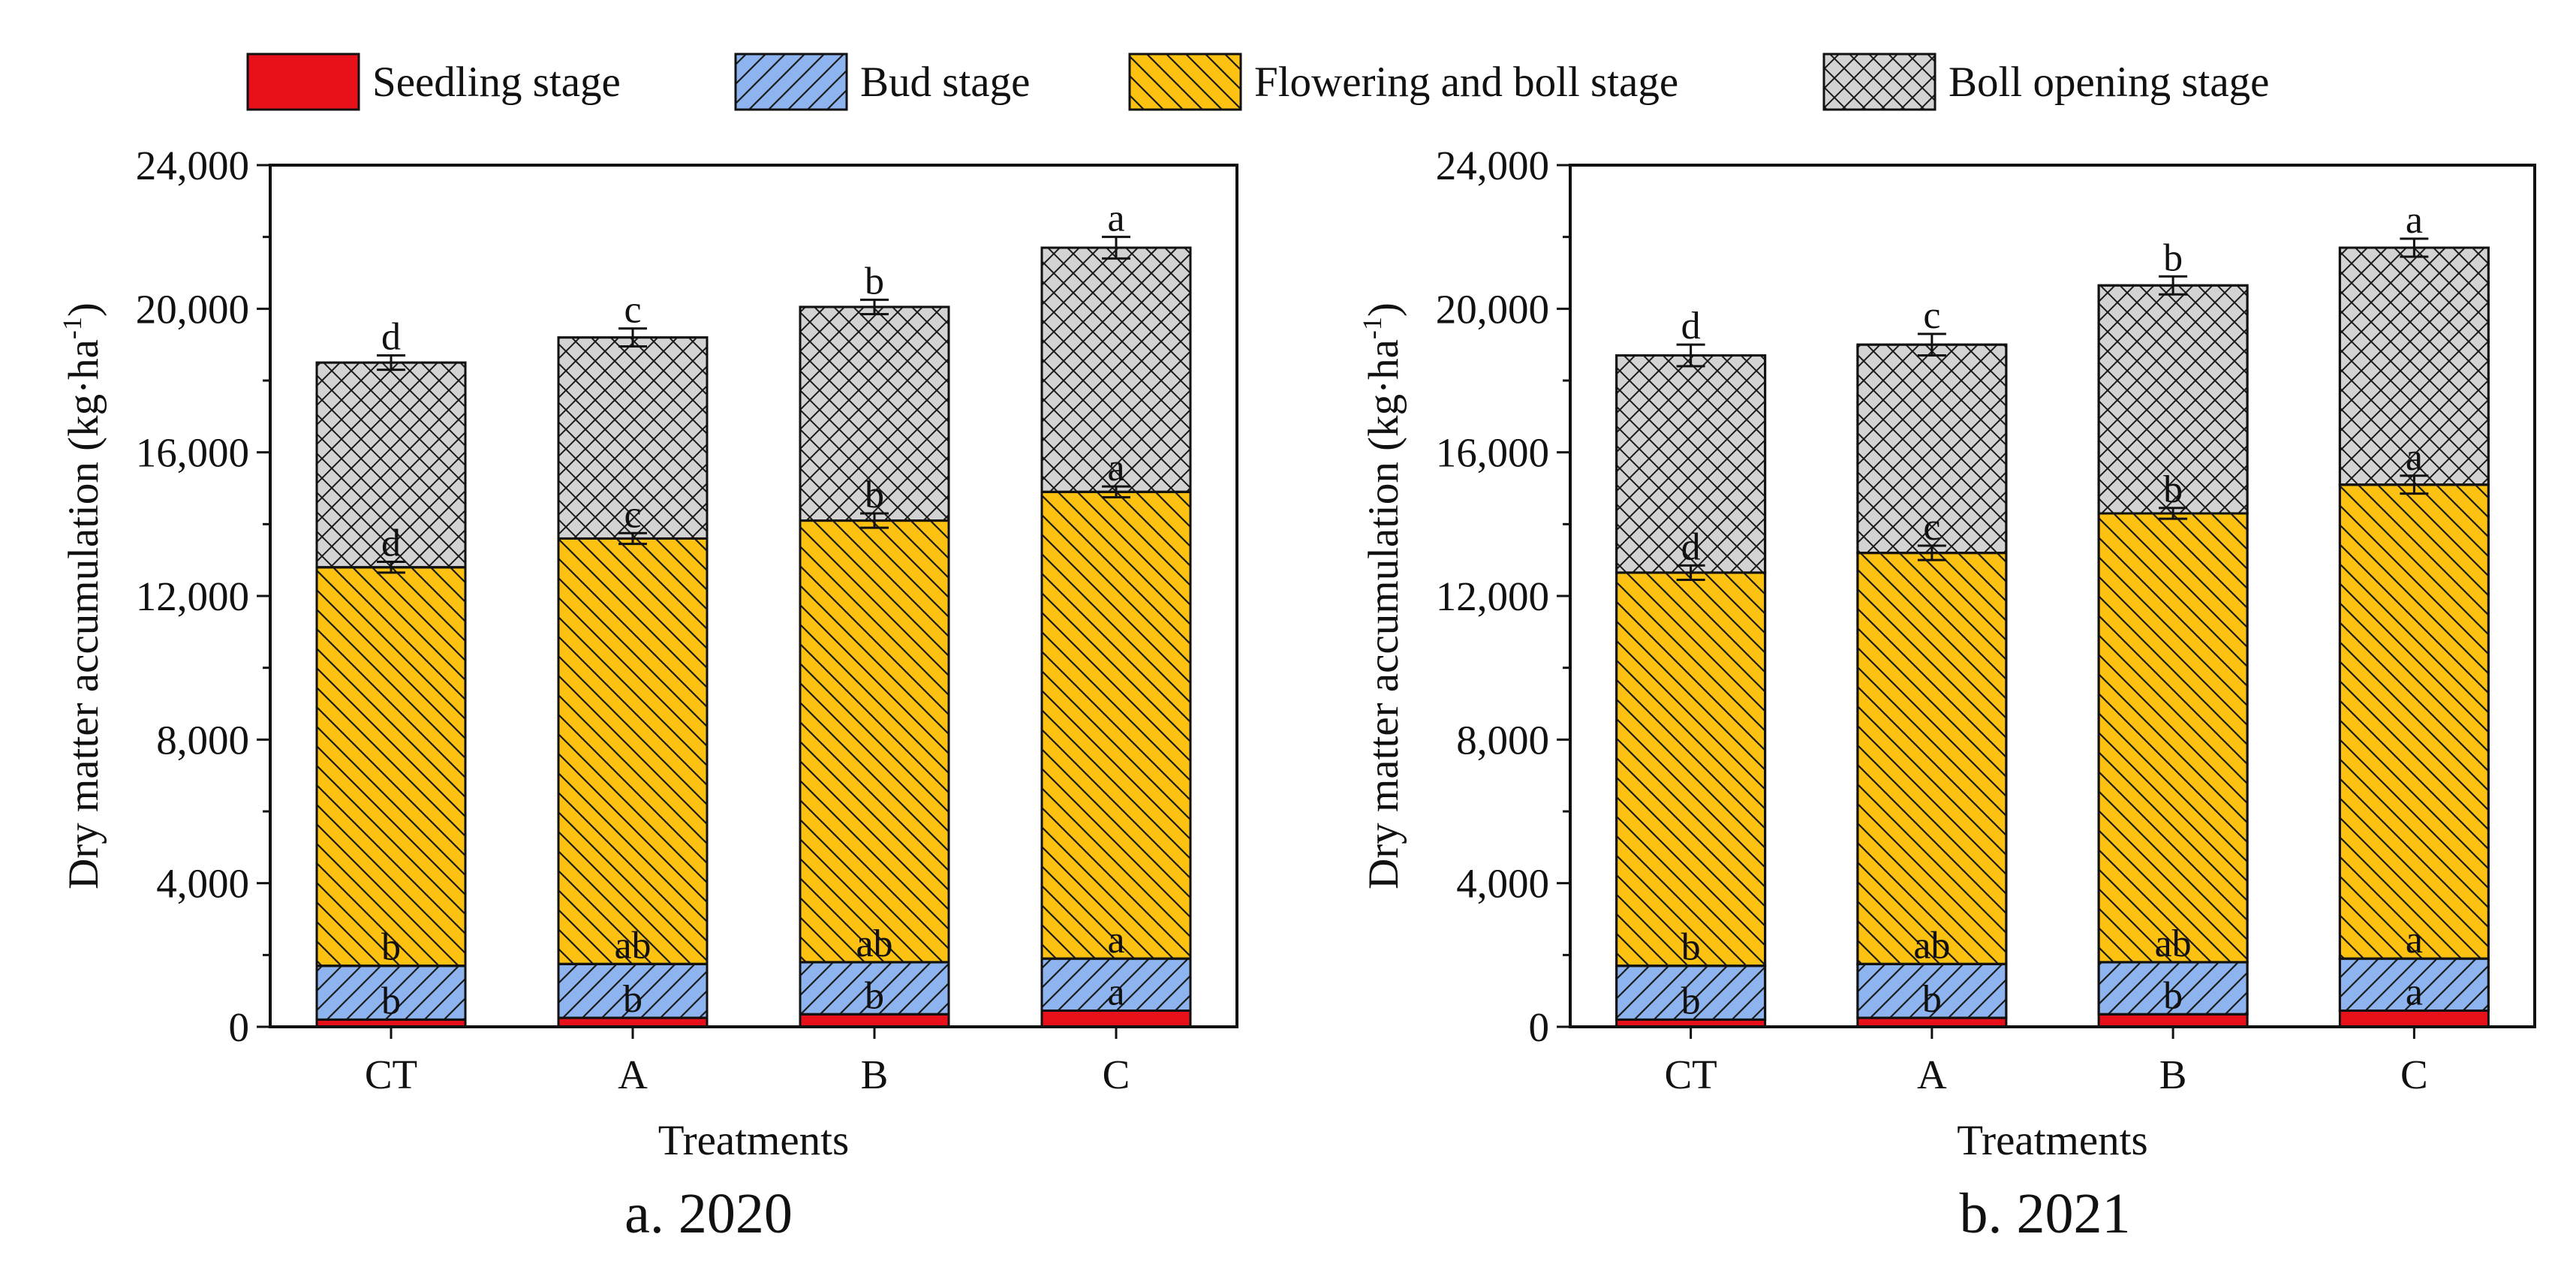 The image size is (2576, 1261). Describe the element at coordinates (708, 1213) in the screenshot. I see `panel-caption: a. 2020` at that location.